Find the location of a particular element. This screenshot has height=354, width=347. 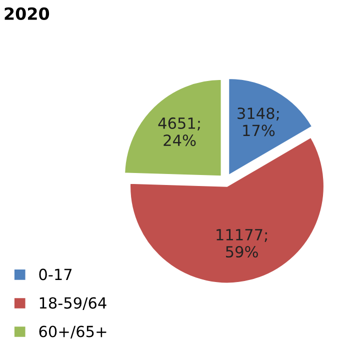

legend-label: 18-59/64 is located at coordinates (73, 303).